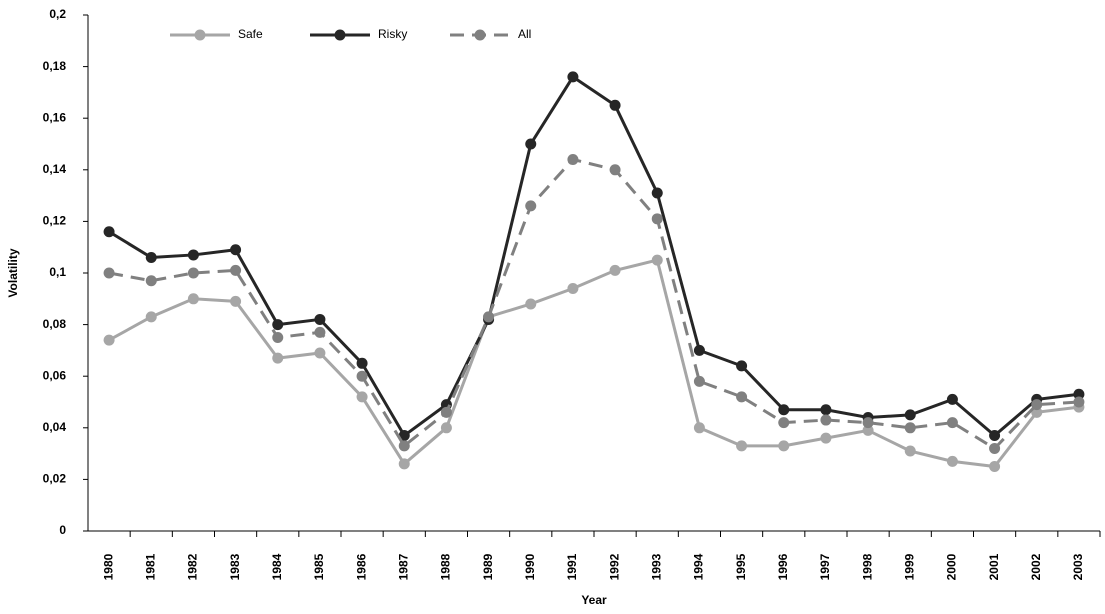 The height and width of the screenshot is (614, 1105). I want to click on y-axis-label: Volatility, so click(13, 272).